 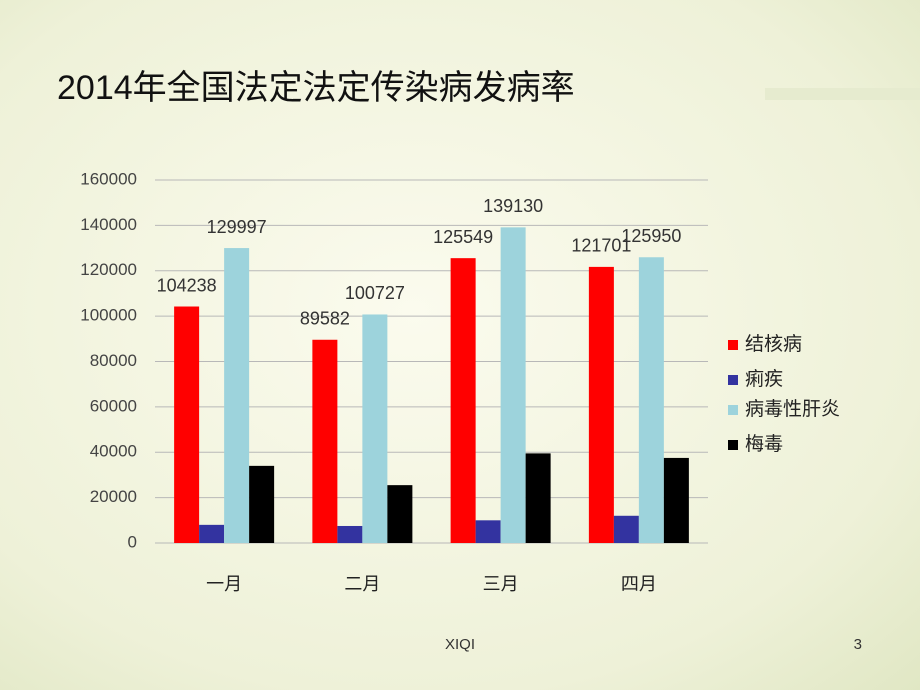 What do you see at coordinates (463, 237) in the screenshot?
I see `value-label: 125549` at bounding box center [463, 237].